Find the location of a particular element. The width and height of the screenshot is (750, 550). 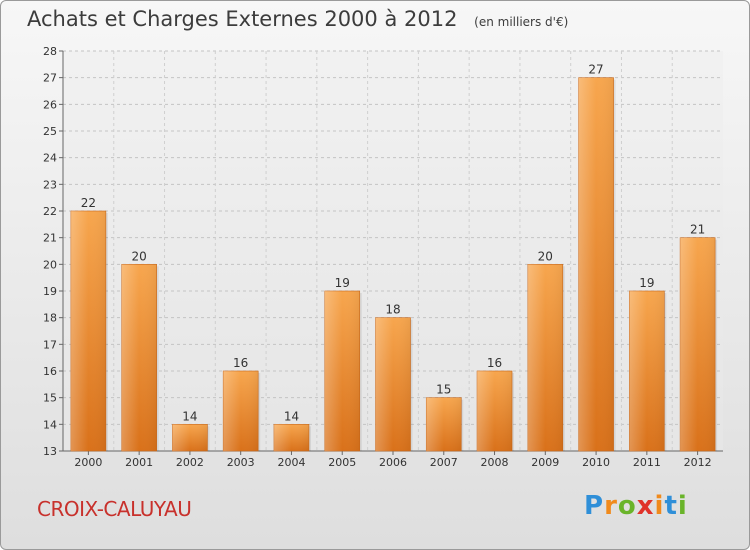

y-tick-label: 28 is located at coordinates (50, 51).